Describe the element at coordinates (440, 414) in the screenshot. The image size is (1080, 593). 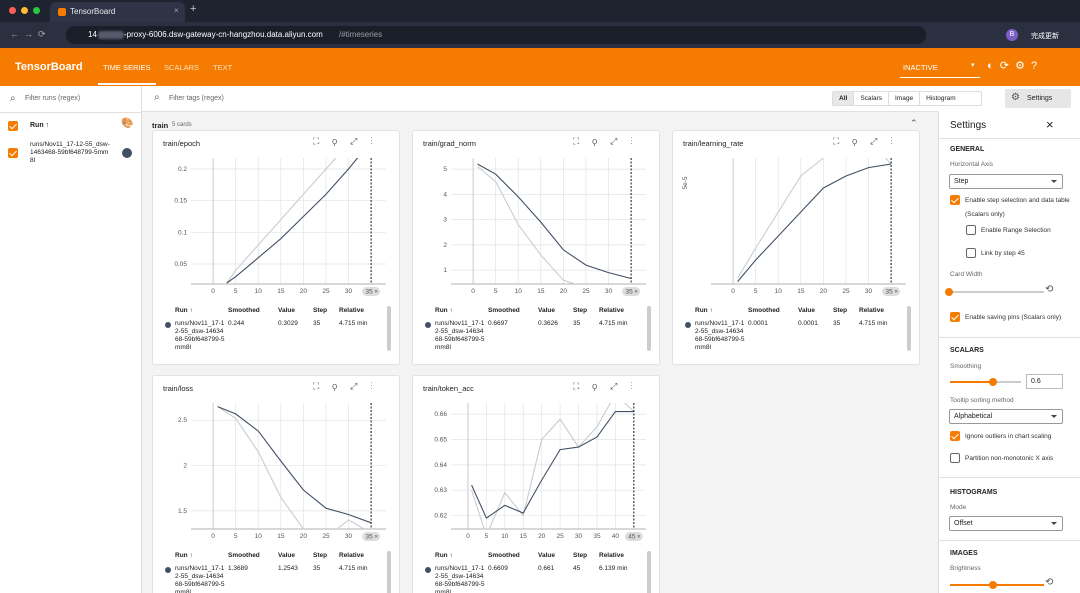
I see `y-tick-label: 0.66` at that location.